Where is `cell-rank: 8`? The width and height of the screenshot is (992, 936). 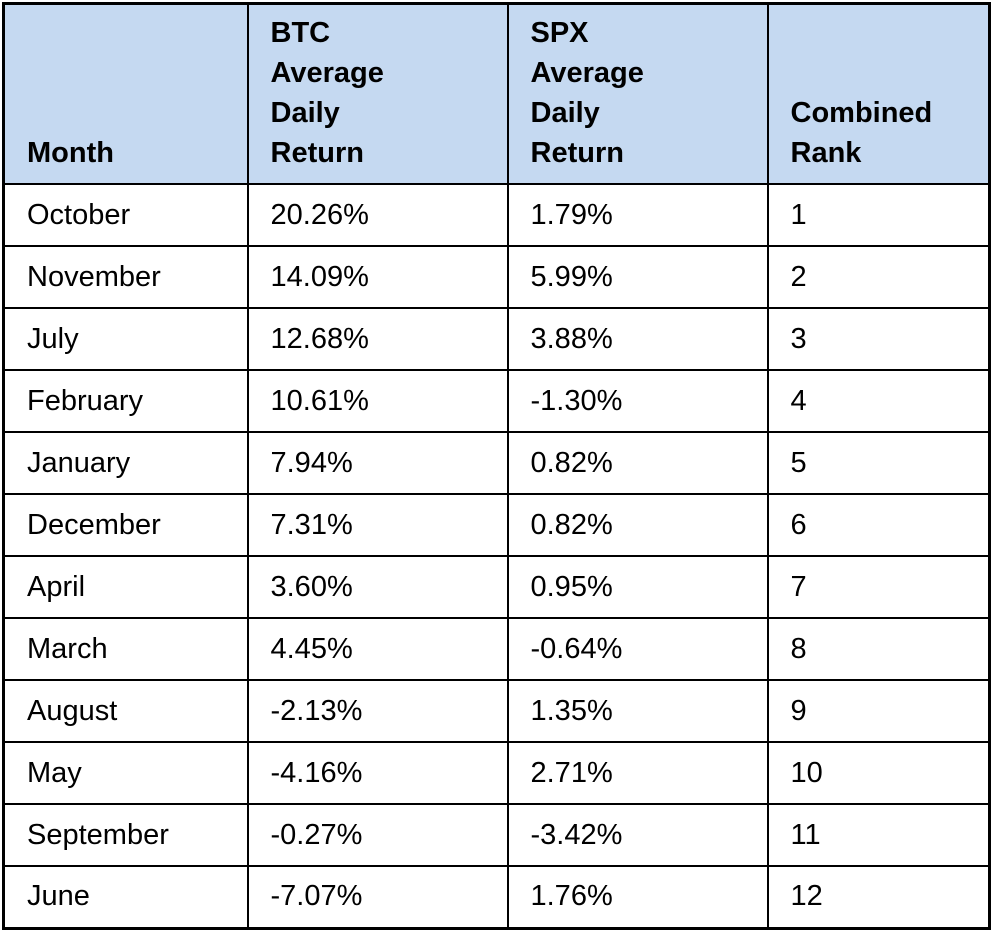 cell-rank: 8 is located at coordinates (878, 649).